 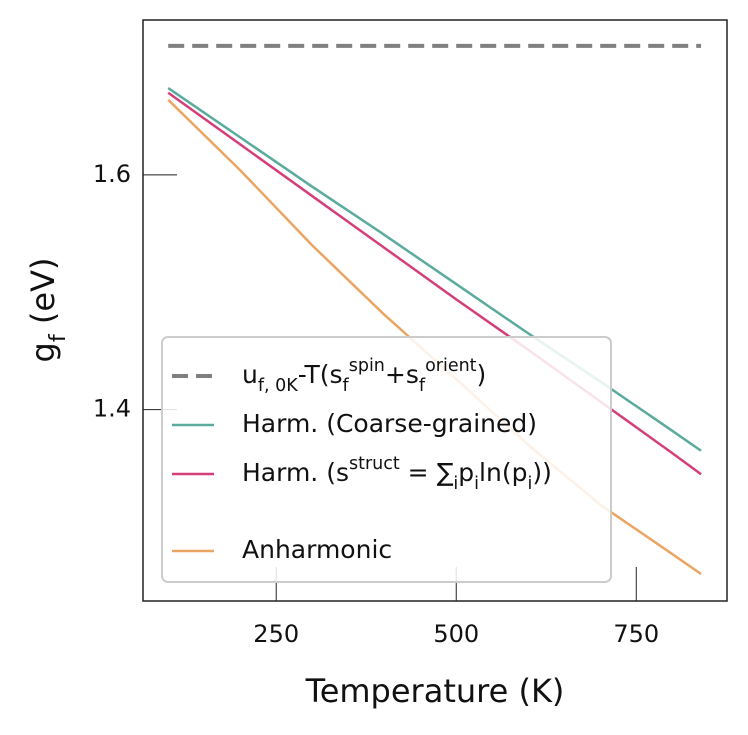 What do you see at coordinates (276, 634) in the screenshot?
I see `x-tick-label: 250` at bounding box center [276, 634].